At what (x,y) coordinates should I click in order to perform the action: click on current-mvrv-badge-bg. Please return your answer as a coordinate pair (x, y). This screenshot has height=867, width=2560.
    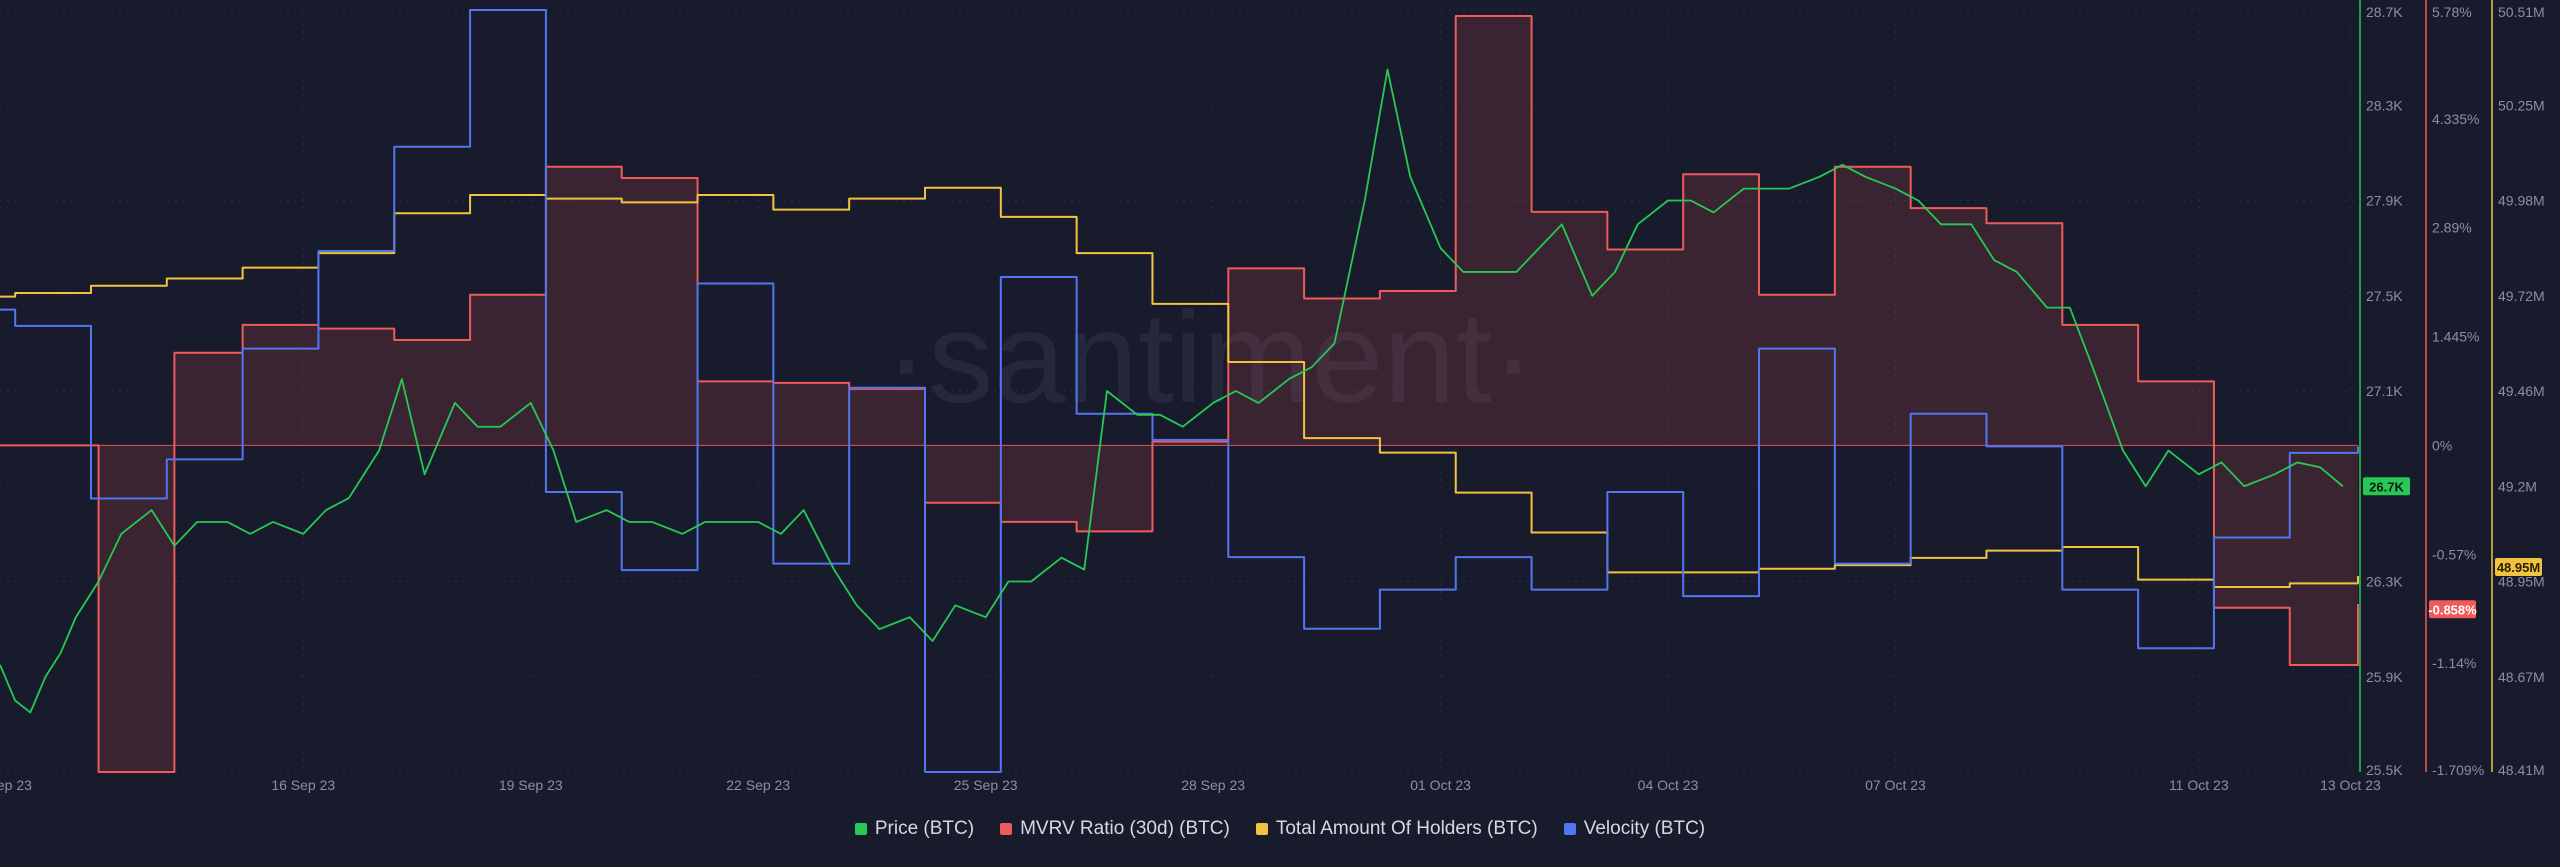
    Looking at the image, I should click on (2452, 609).